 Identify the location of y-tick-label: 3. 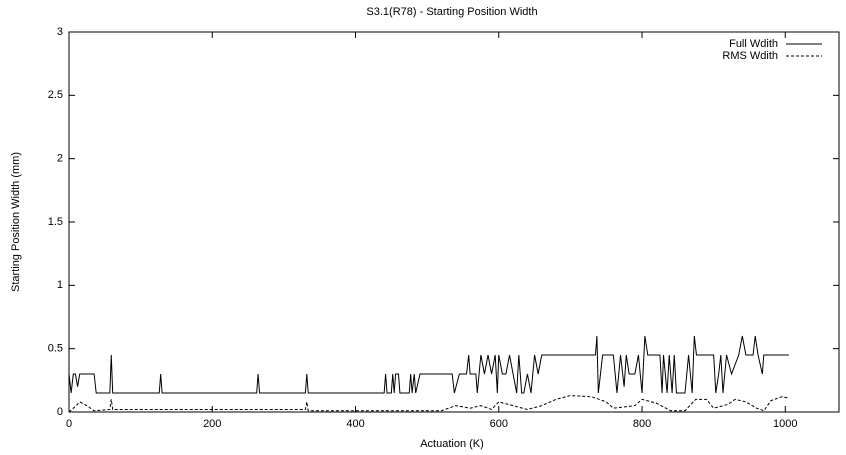
(60, 32).